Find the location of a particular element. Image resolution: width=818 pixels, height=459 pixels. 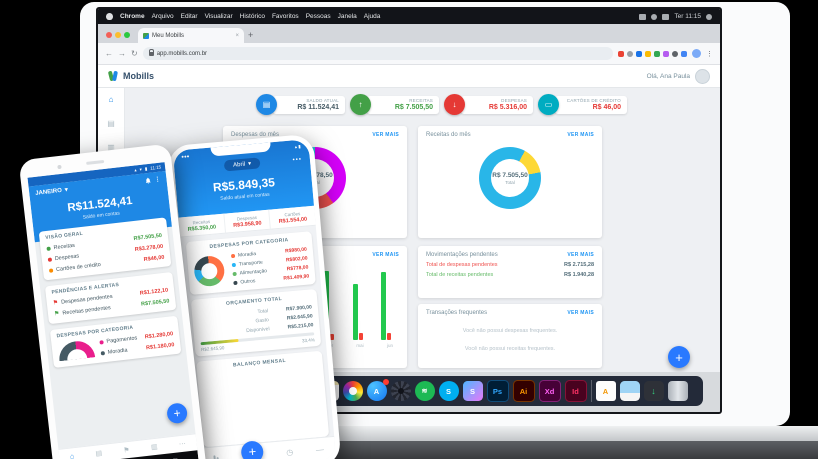

menu-item-janela: Janela is located at coordinates (347, 16).